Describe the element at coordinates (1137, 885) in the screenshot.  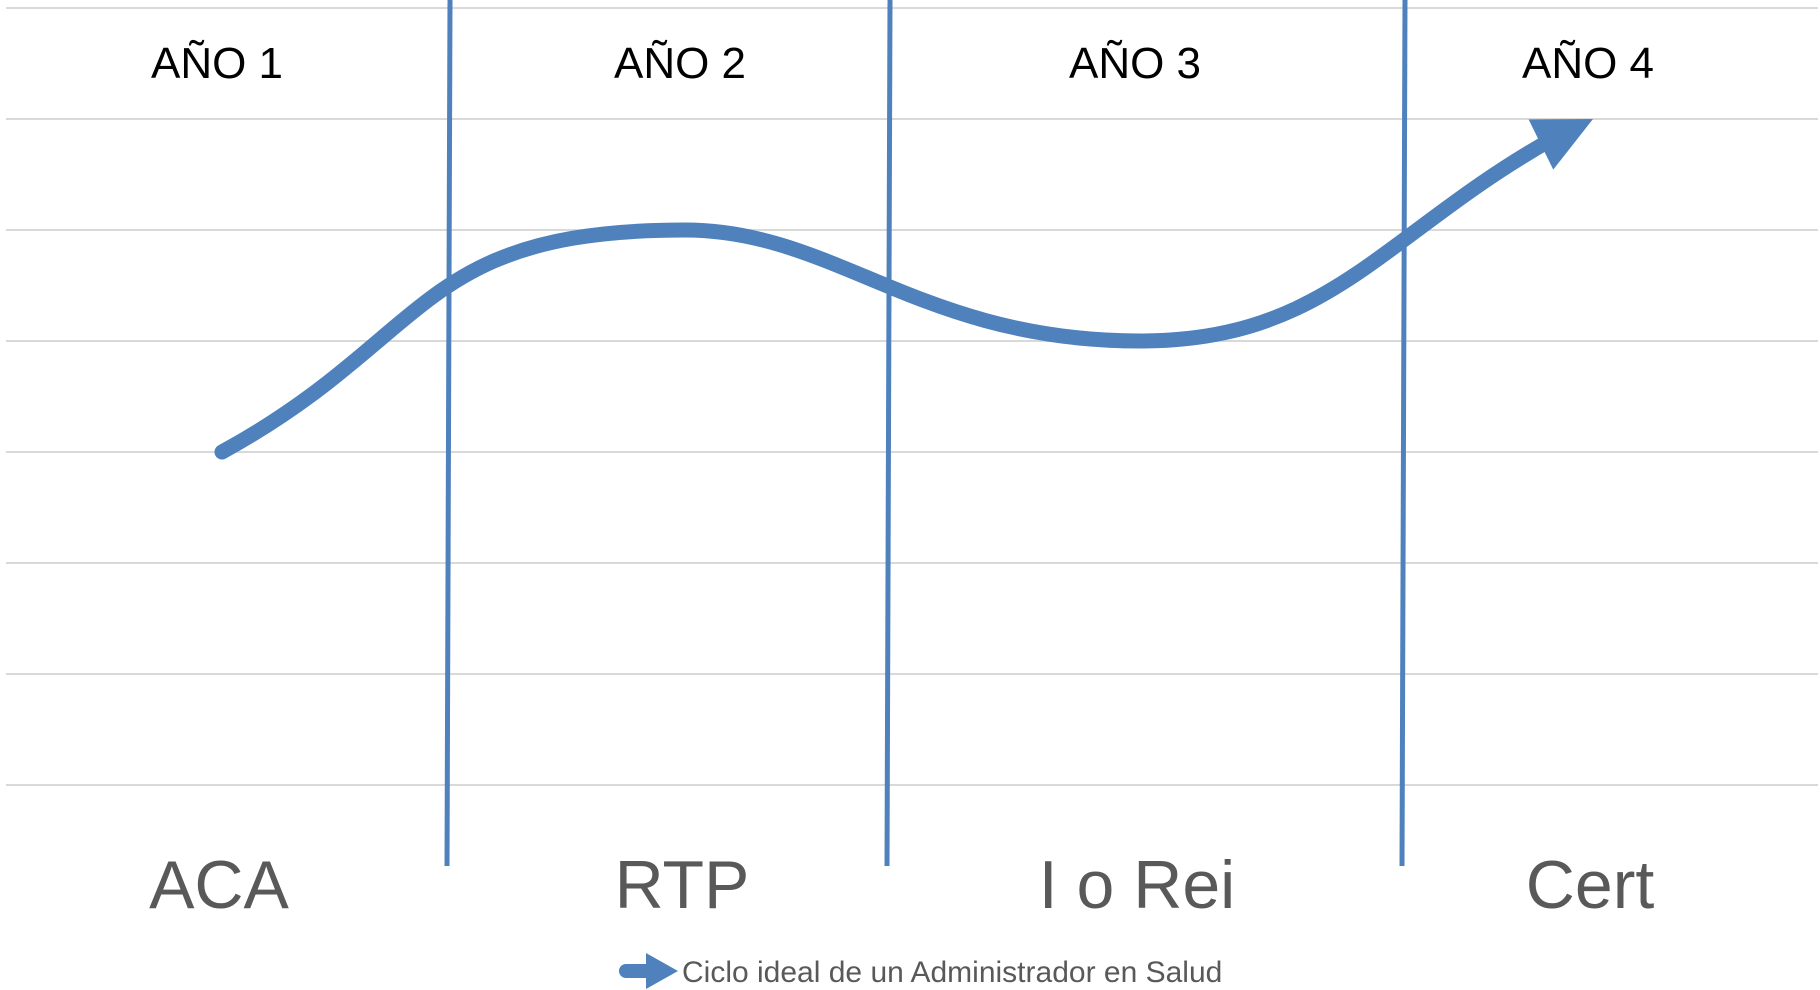
I see `category-label: I o Rei` at that location.